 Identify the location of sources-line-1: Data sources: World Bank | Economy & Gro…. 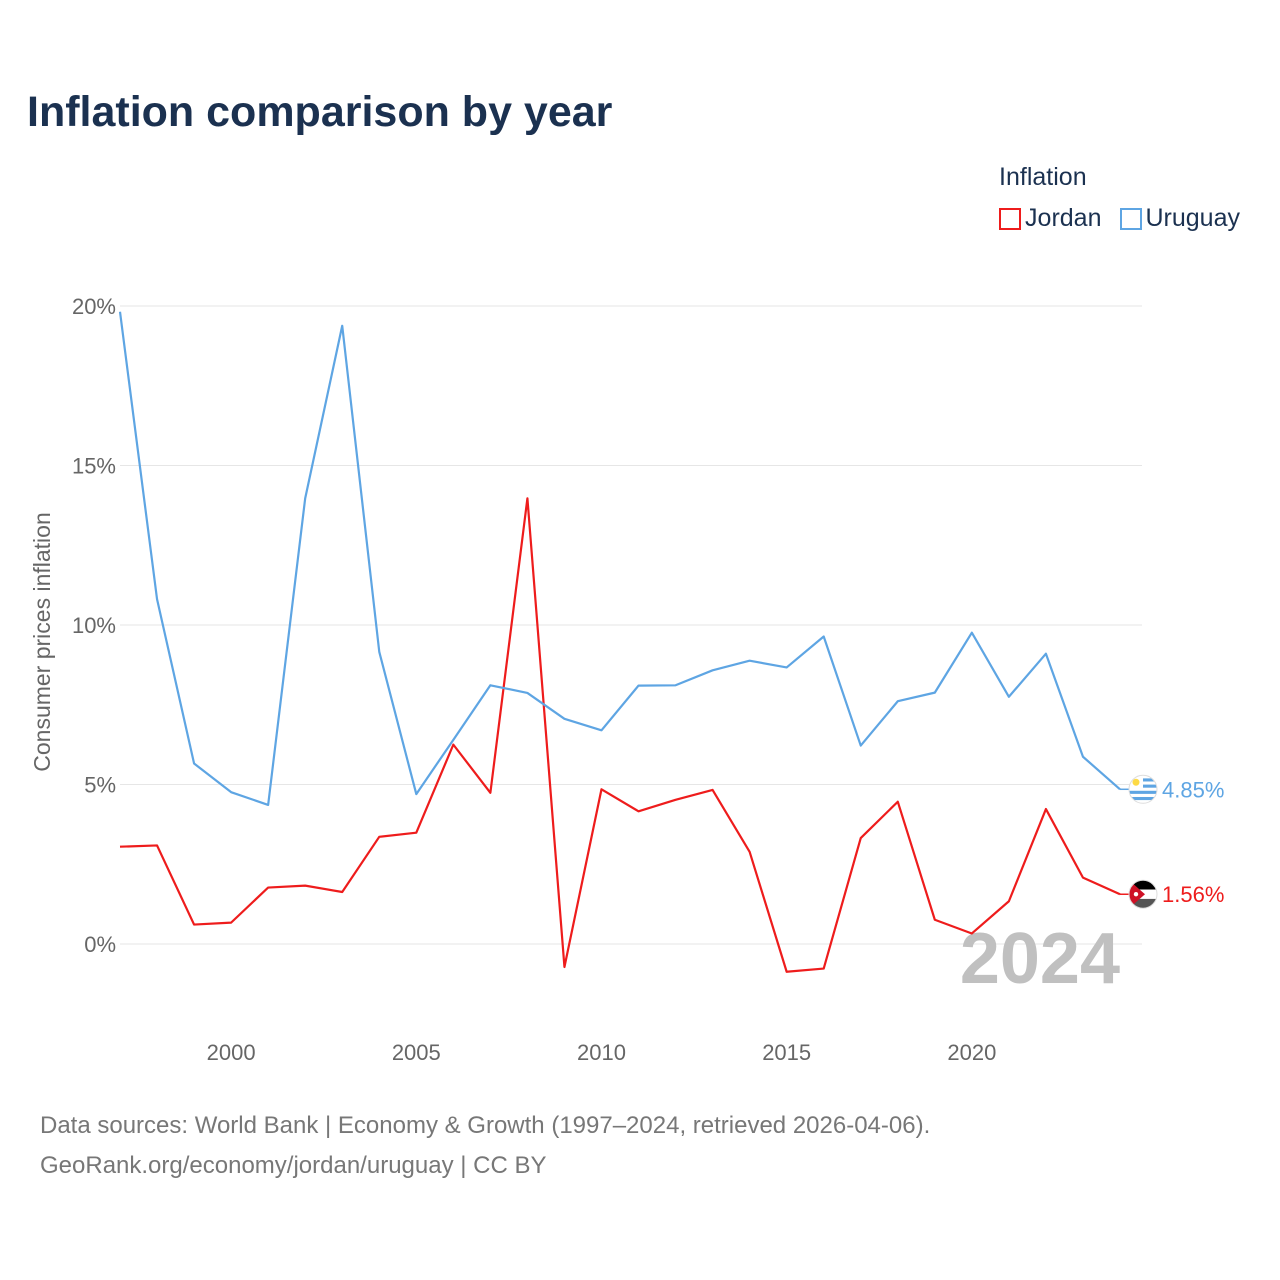
(485, 1125).